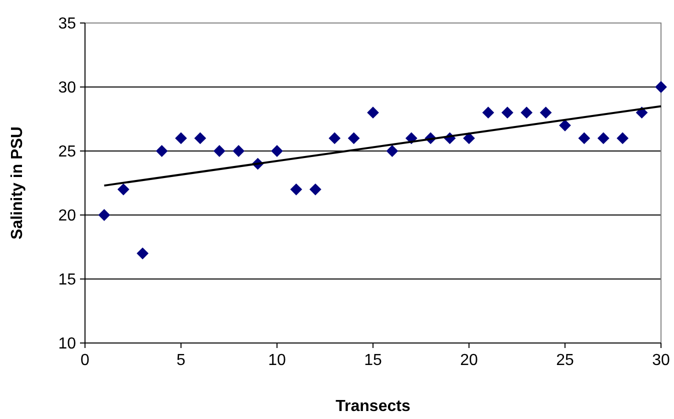 This screenshot has width=674, height=419. Describe the element at coordinates (67, 24) in the screenshot. I see `y-tick-label: 35` at that location.